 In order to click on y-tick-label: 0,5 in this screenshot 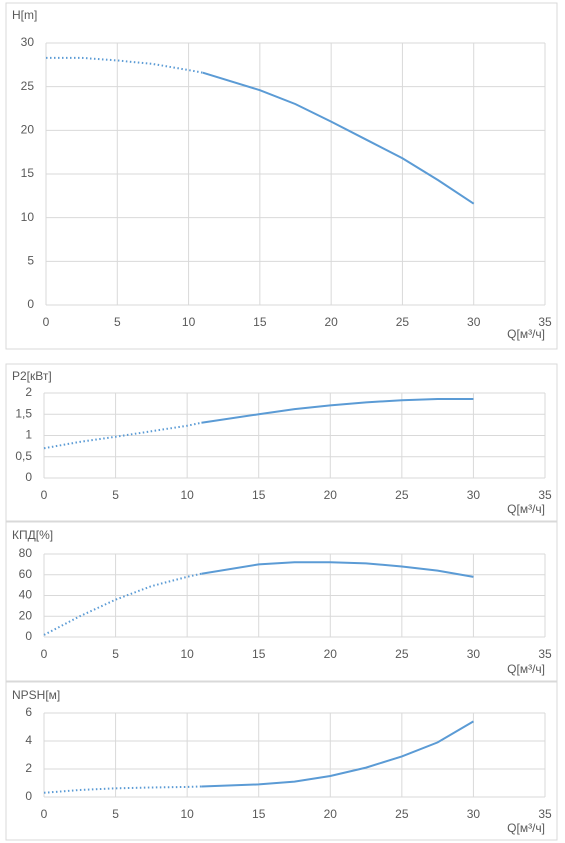, I will do `click(23, 456)`.